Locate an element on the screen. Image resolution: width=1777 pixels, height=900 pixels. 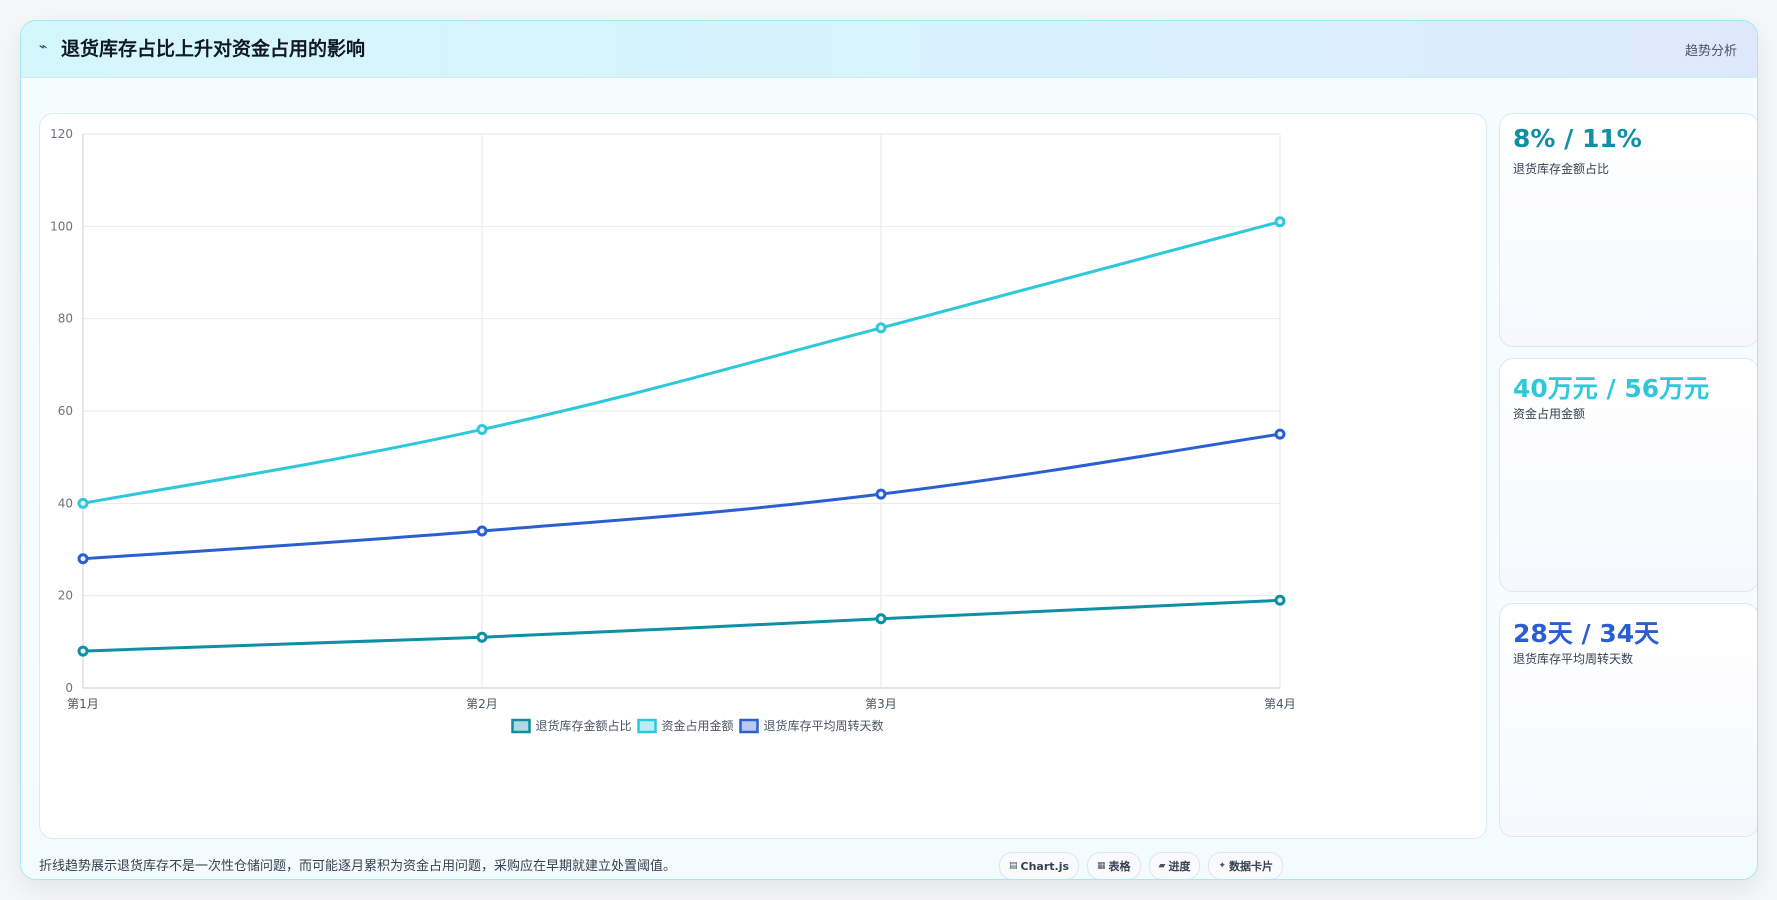
legend-label: 资金占用金额 is located at coordinates (698, 725).